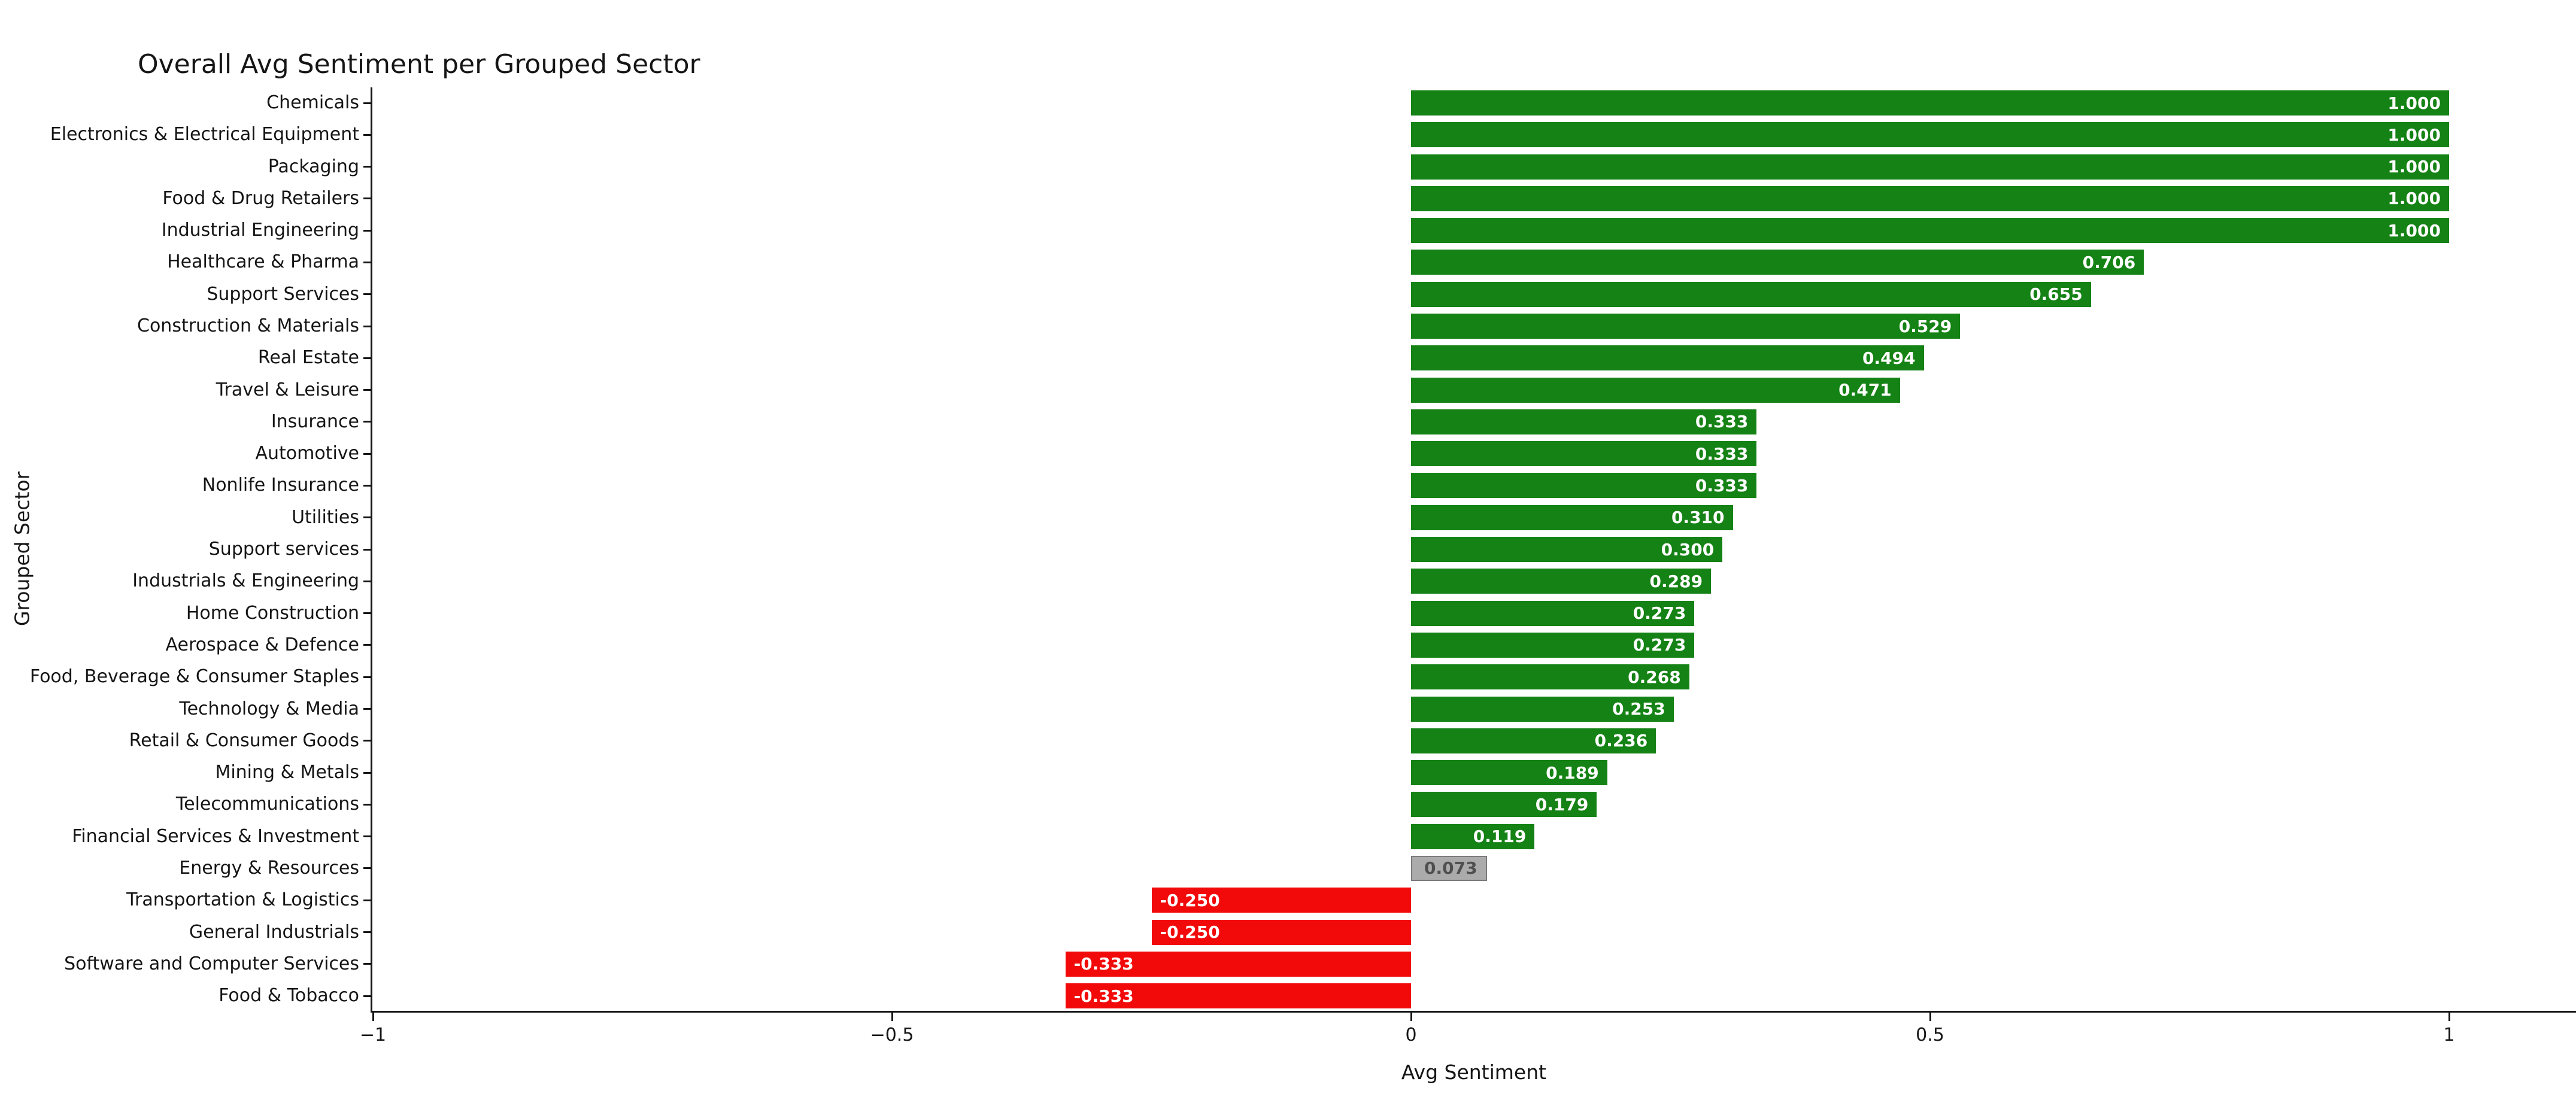 This screenshot has height=1097, width=2576. What do you see at coordinates (283, 294) in the screenshot?
I see `category-label: Support Services` at bounding box center [283, 294].